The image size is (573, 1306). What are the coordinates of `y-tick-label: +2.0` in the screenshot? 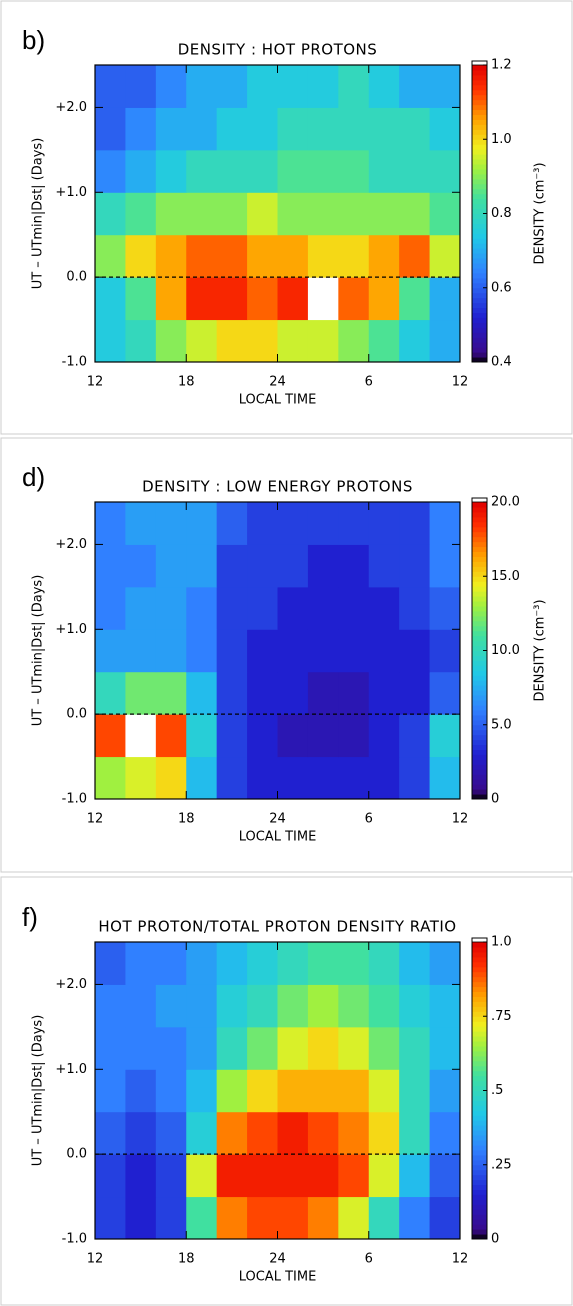 It's located at (71, 544).